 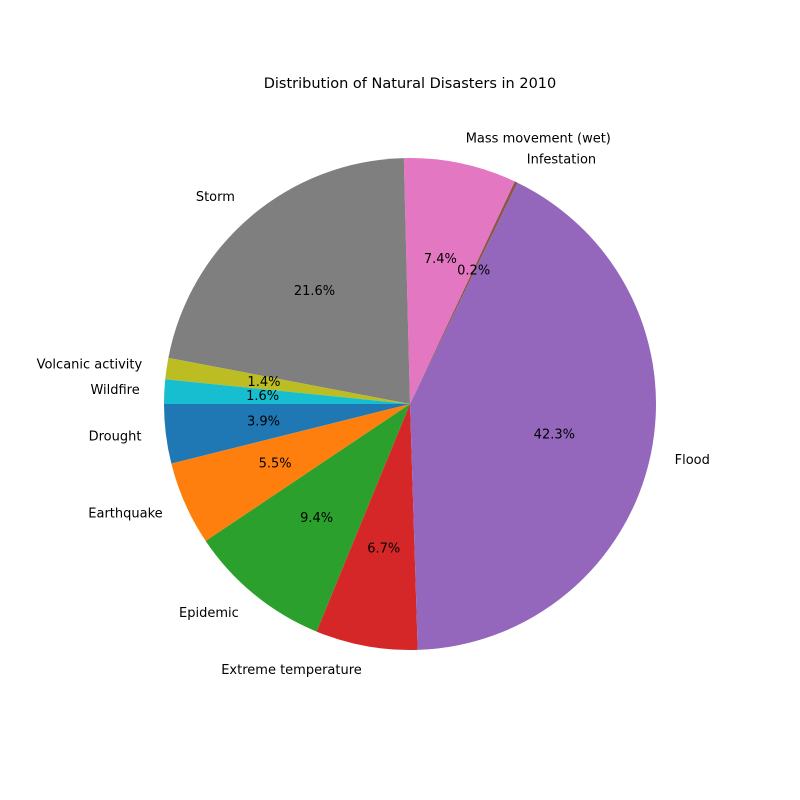 I want to click on slice-label-mass-movement-wet: Mass movement (wet), so click(x=538, y=139).